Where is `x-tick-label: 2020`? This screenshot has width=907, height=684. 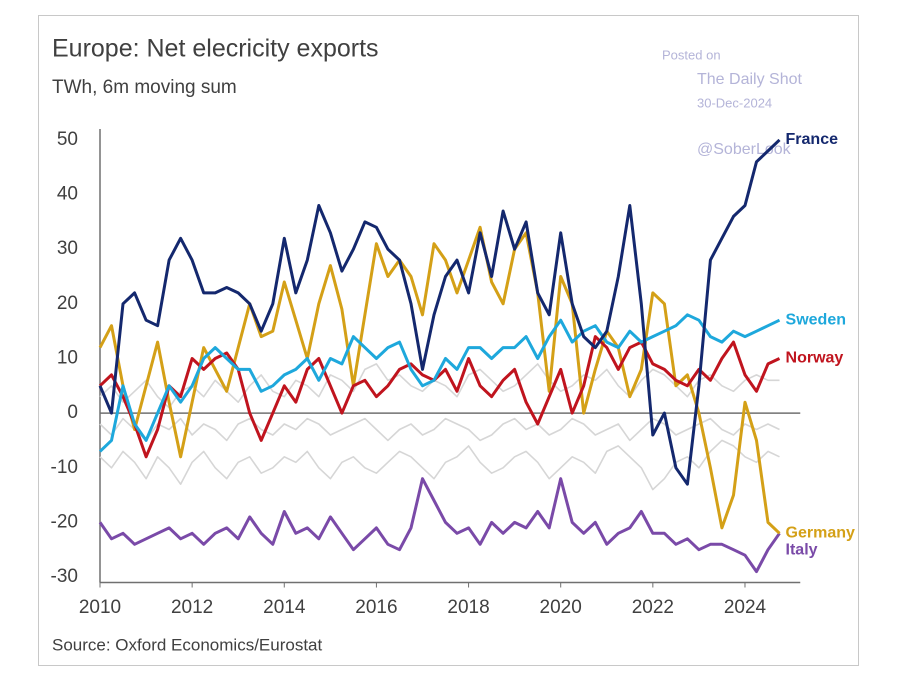 x-tick-label: 2020 is located at coordinates (561, 607).